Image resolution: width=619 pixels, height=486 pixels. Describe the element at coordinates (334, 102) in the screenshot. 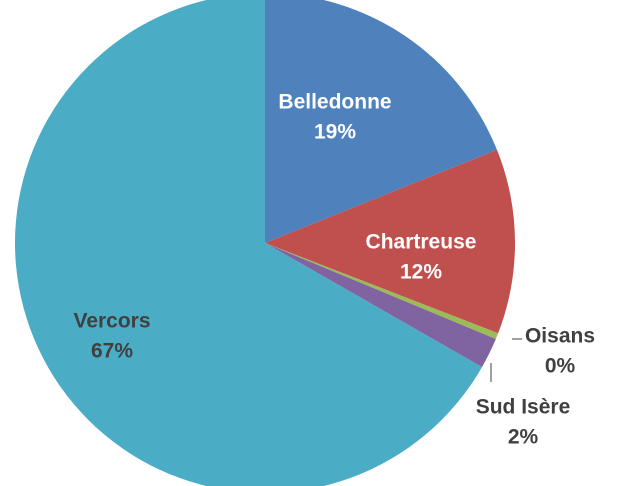

I see `slice-label: Belledonne` at that location.